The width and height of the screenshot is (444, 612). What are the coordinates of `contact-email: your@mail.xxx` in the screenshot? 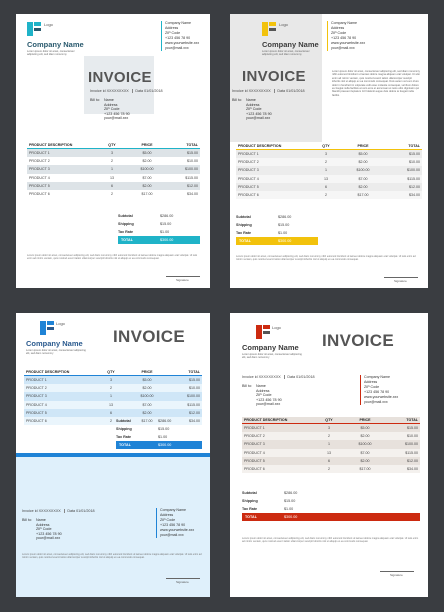 It's located at (376, 402).